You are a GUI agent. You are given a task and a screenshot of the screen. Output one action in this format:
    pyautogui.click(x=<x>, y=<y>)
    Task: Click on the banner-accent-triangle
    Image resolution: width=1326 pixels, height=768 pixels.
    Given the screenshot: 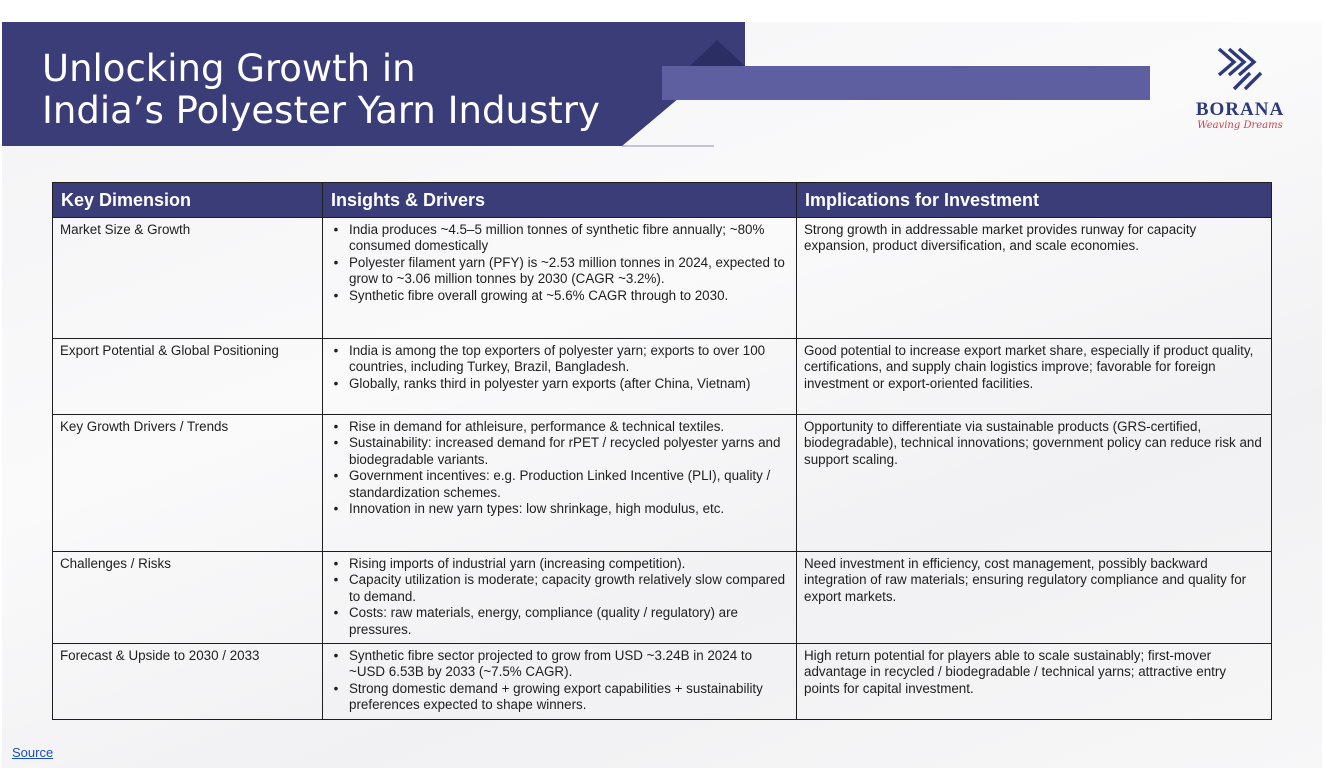 What is the action you would take?
    pyautogui.click(x=717, y=53)
    